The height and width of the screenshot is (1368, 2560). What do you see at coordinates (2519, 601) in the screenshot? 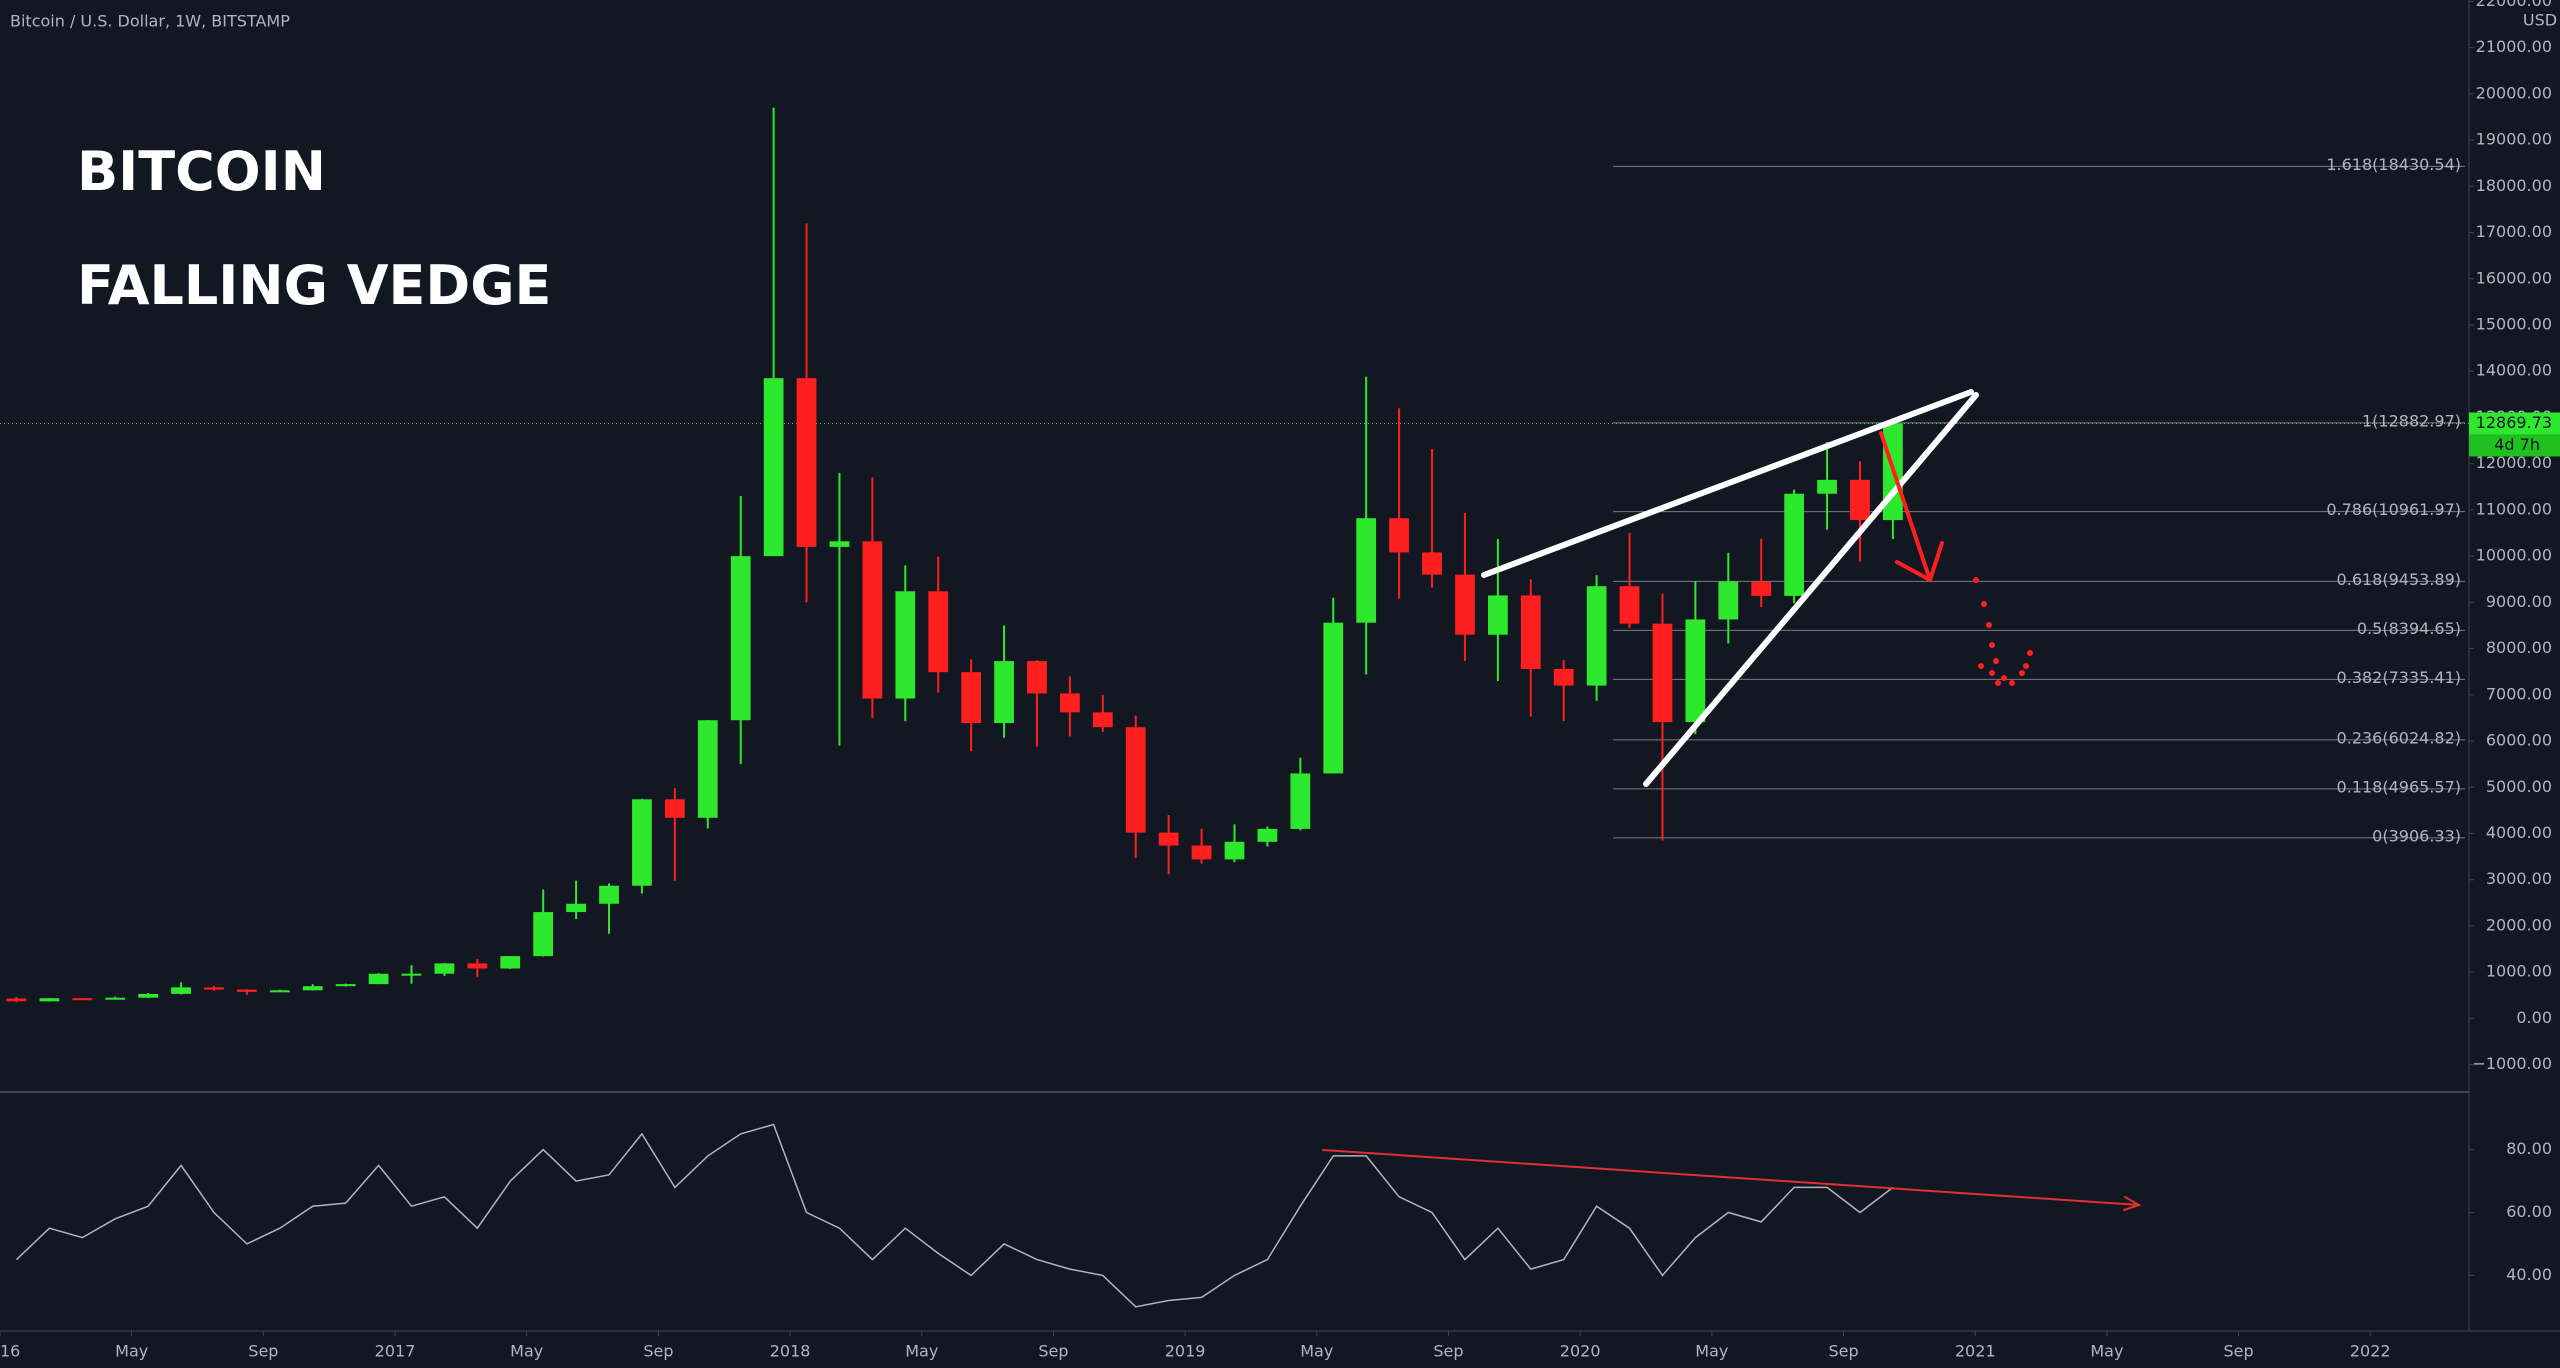
I see `y-tick-label: 9000.00` at bounding box center [2519, 601].